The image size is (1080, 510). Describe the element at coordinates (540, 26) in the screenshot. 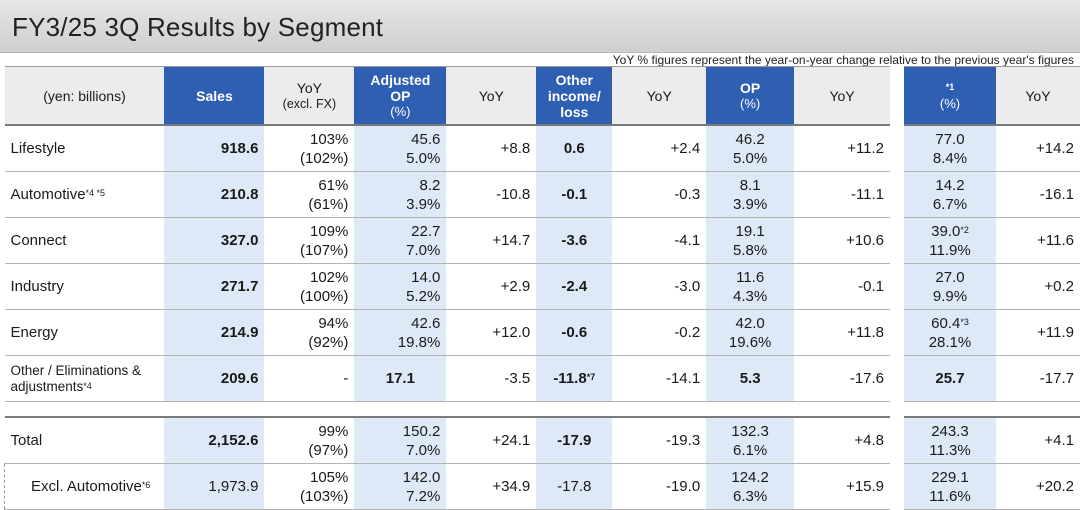

I see `title-bar: FY3/25 3Q Results by Segment` at that location.